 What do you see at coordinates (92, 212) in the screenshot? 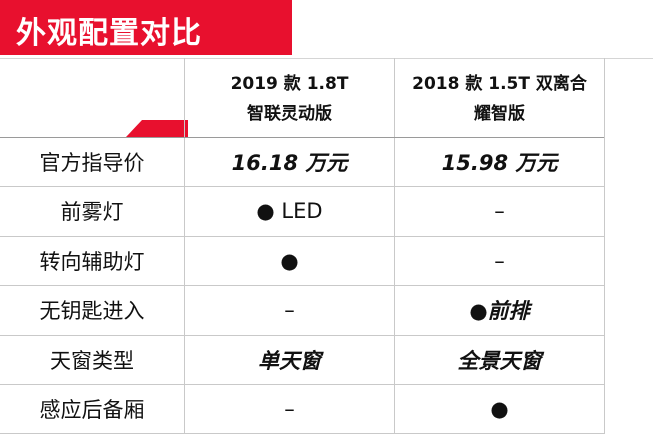
I see `row-label-fog-lights: 前雾灯` at bounding box center [92, 212].